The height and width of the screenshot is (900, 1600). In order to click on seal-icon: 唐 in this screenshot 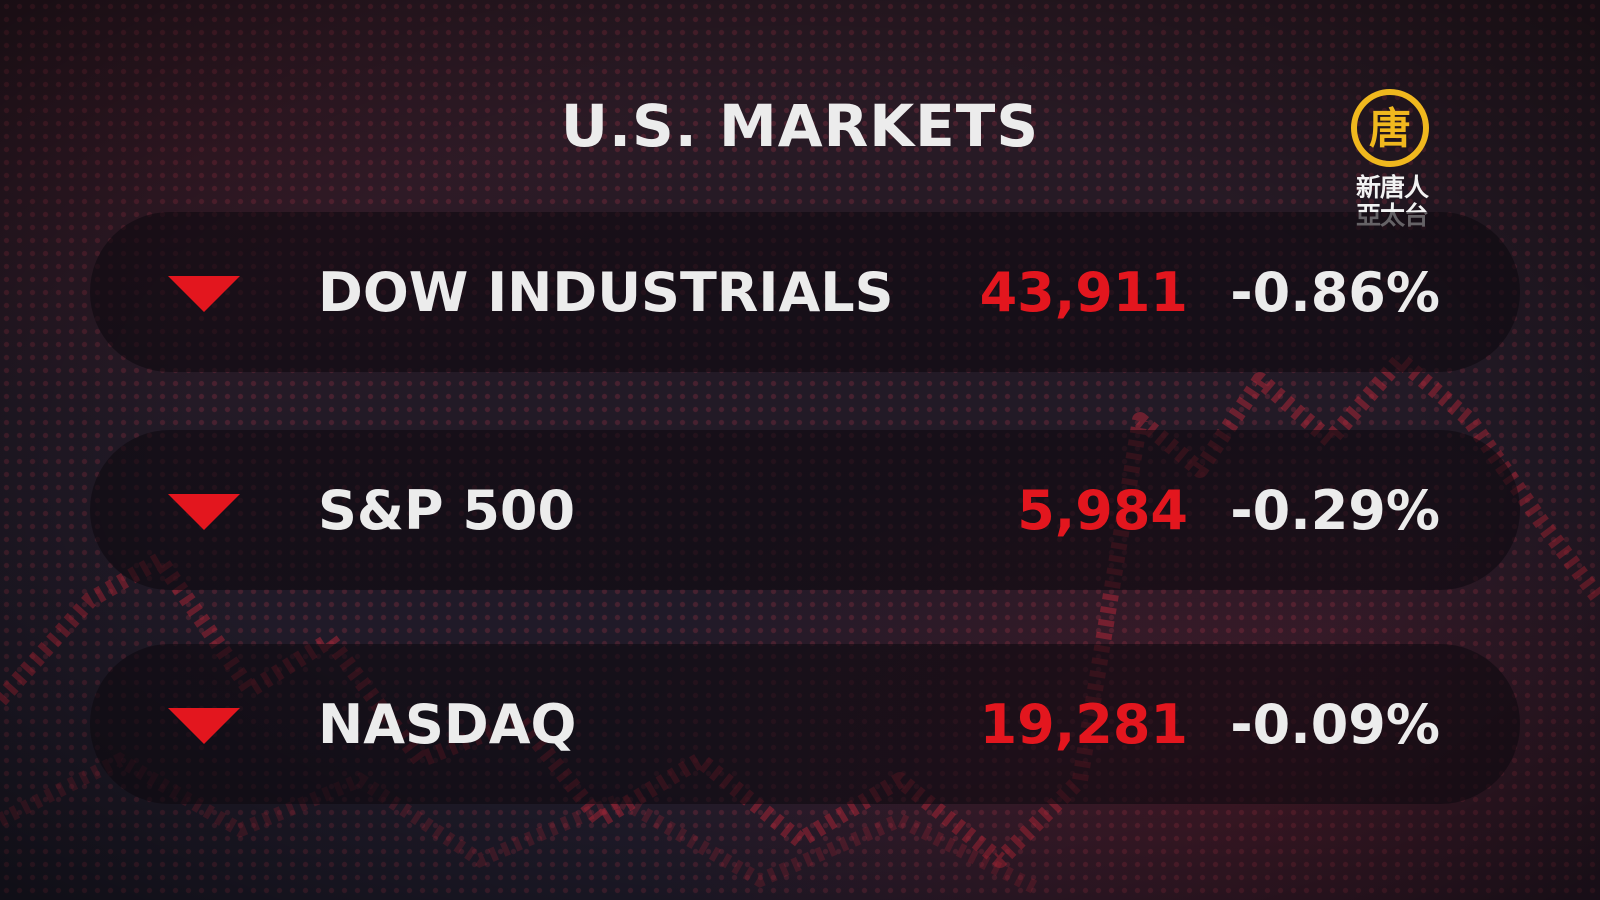, I will do `click(1390, 128)`.